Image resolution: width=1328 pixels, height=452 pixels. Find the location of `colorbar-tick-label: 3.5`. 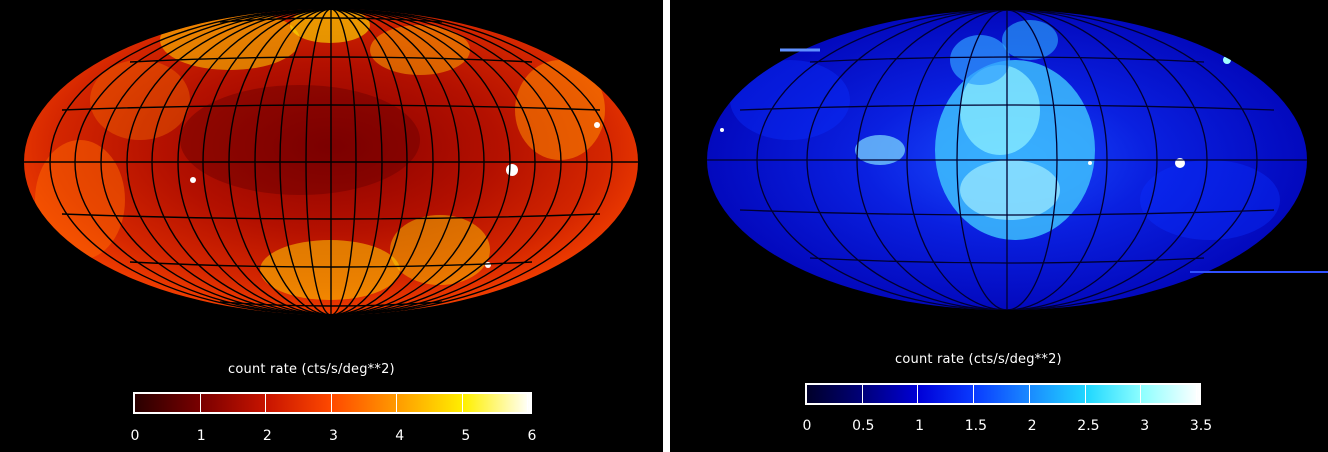

colorbar-tick-label: 3.5 is located at coordinates (1201, 426).